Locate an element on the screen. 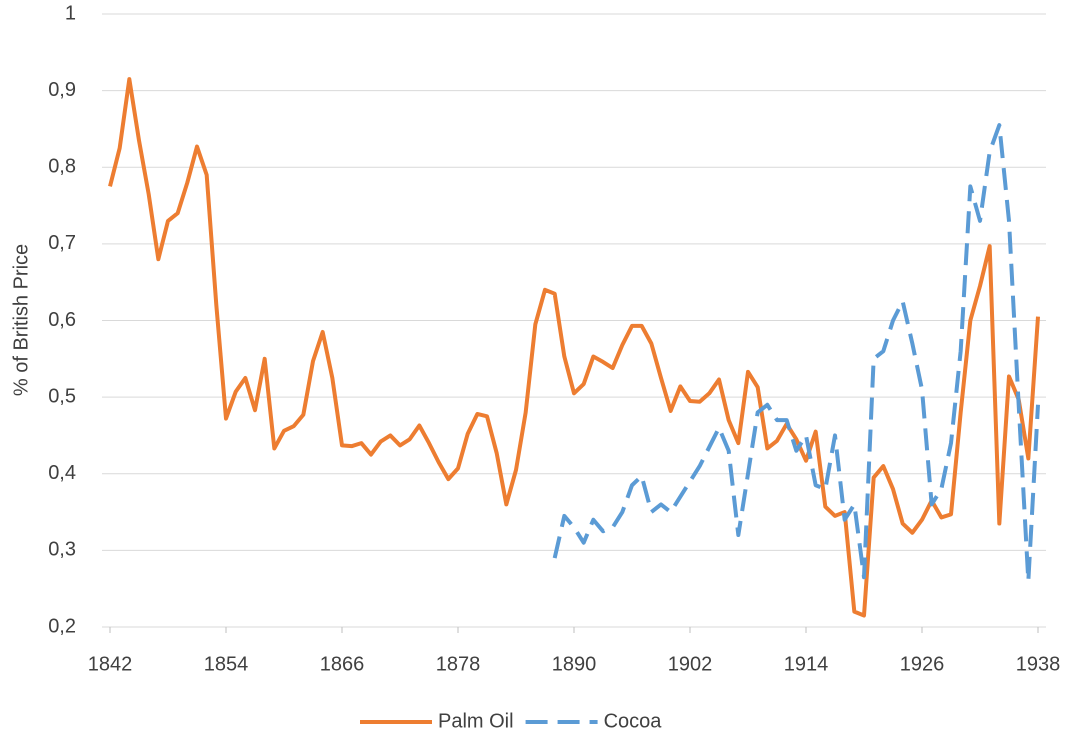 This screenshot has height=740, width=1071. x-tick-label: 1878 is located at coordinates (458, 664).